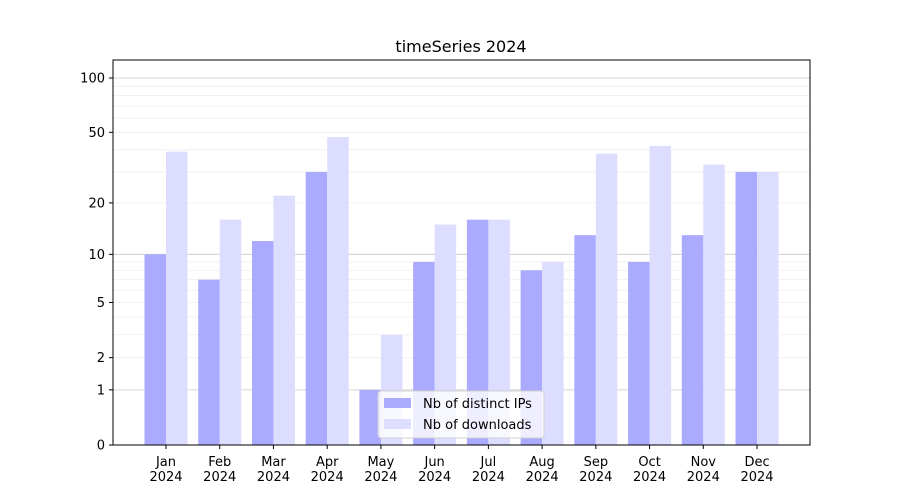 This screenshot has height=504, width=900. Describe the element at coordinates (92, 79) in the screenshot. I see `y-tick-label: 100` at that location.